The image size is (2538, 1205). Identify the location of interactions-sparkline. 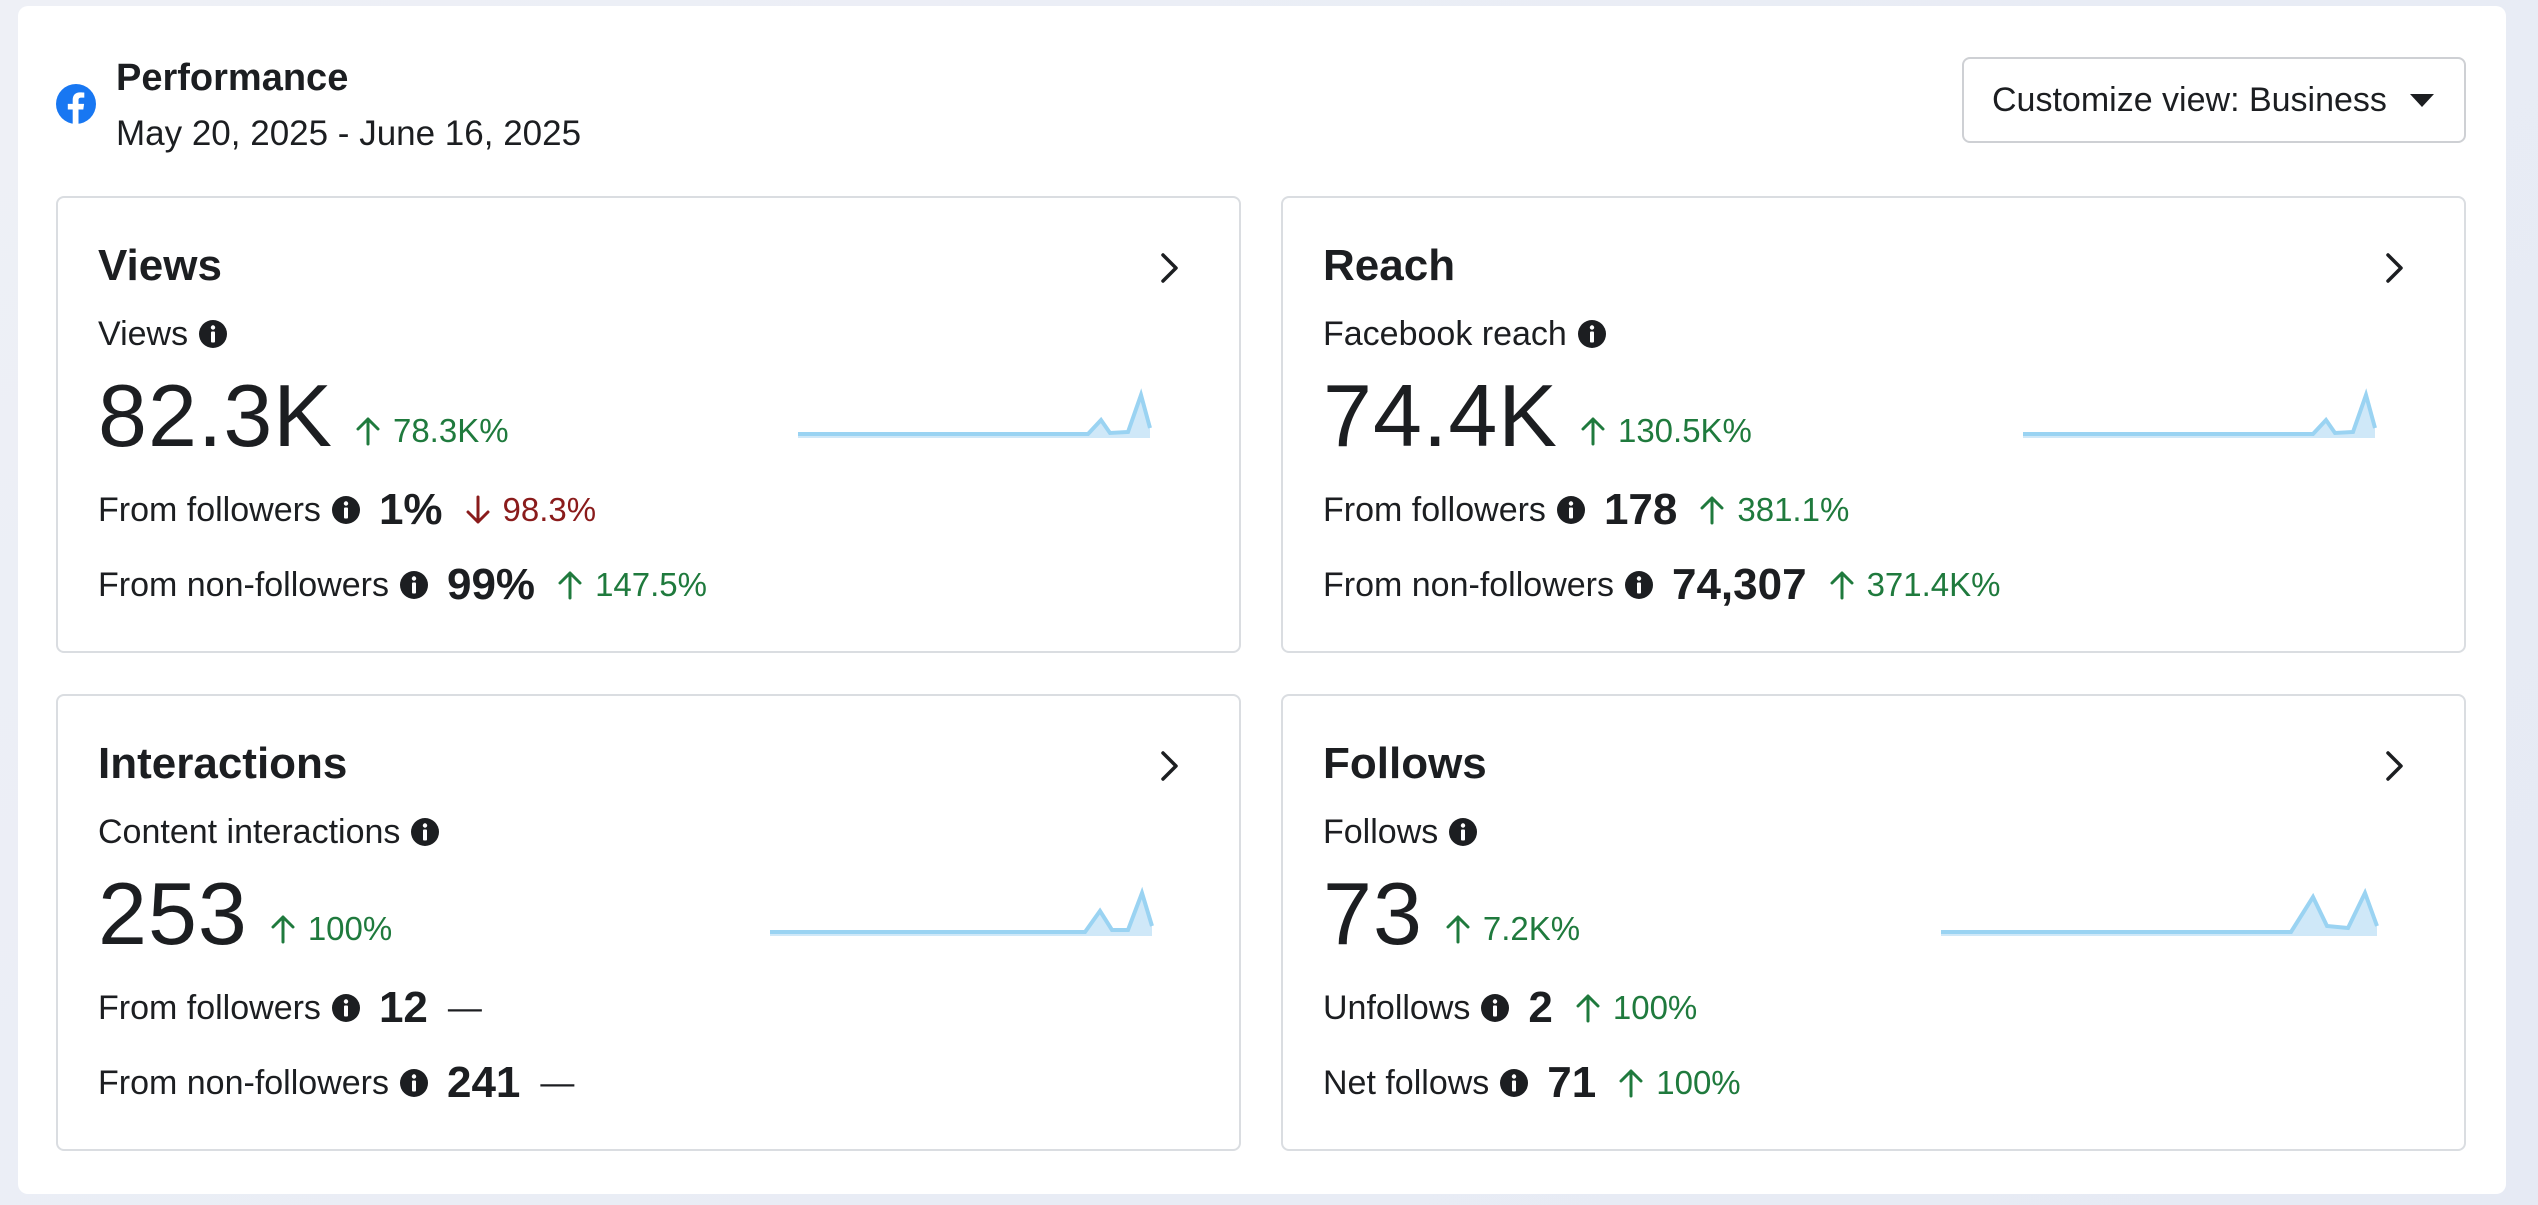
(962, 911).